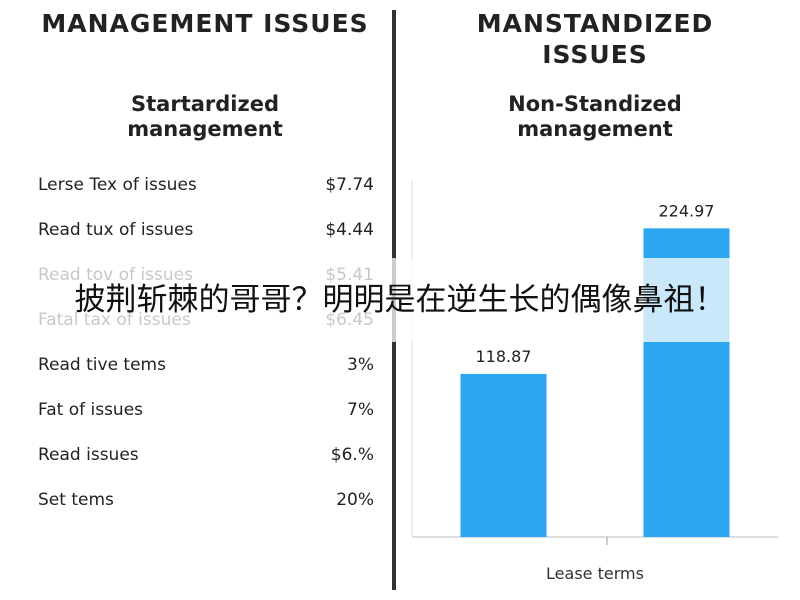  What do you see at coordinates (117, 185) in the screenshot?
I see `row-label: Lerse Tex of issues` at bounding box center [117, 185].